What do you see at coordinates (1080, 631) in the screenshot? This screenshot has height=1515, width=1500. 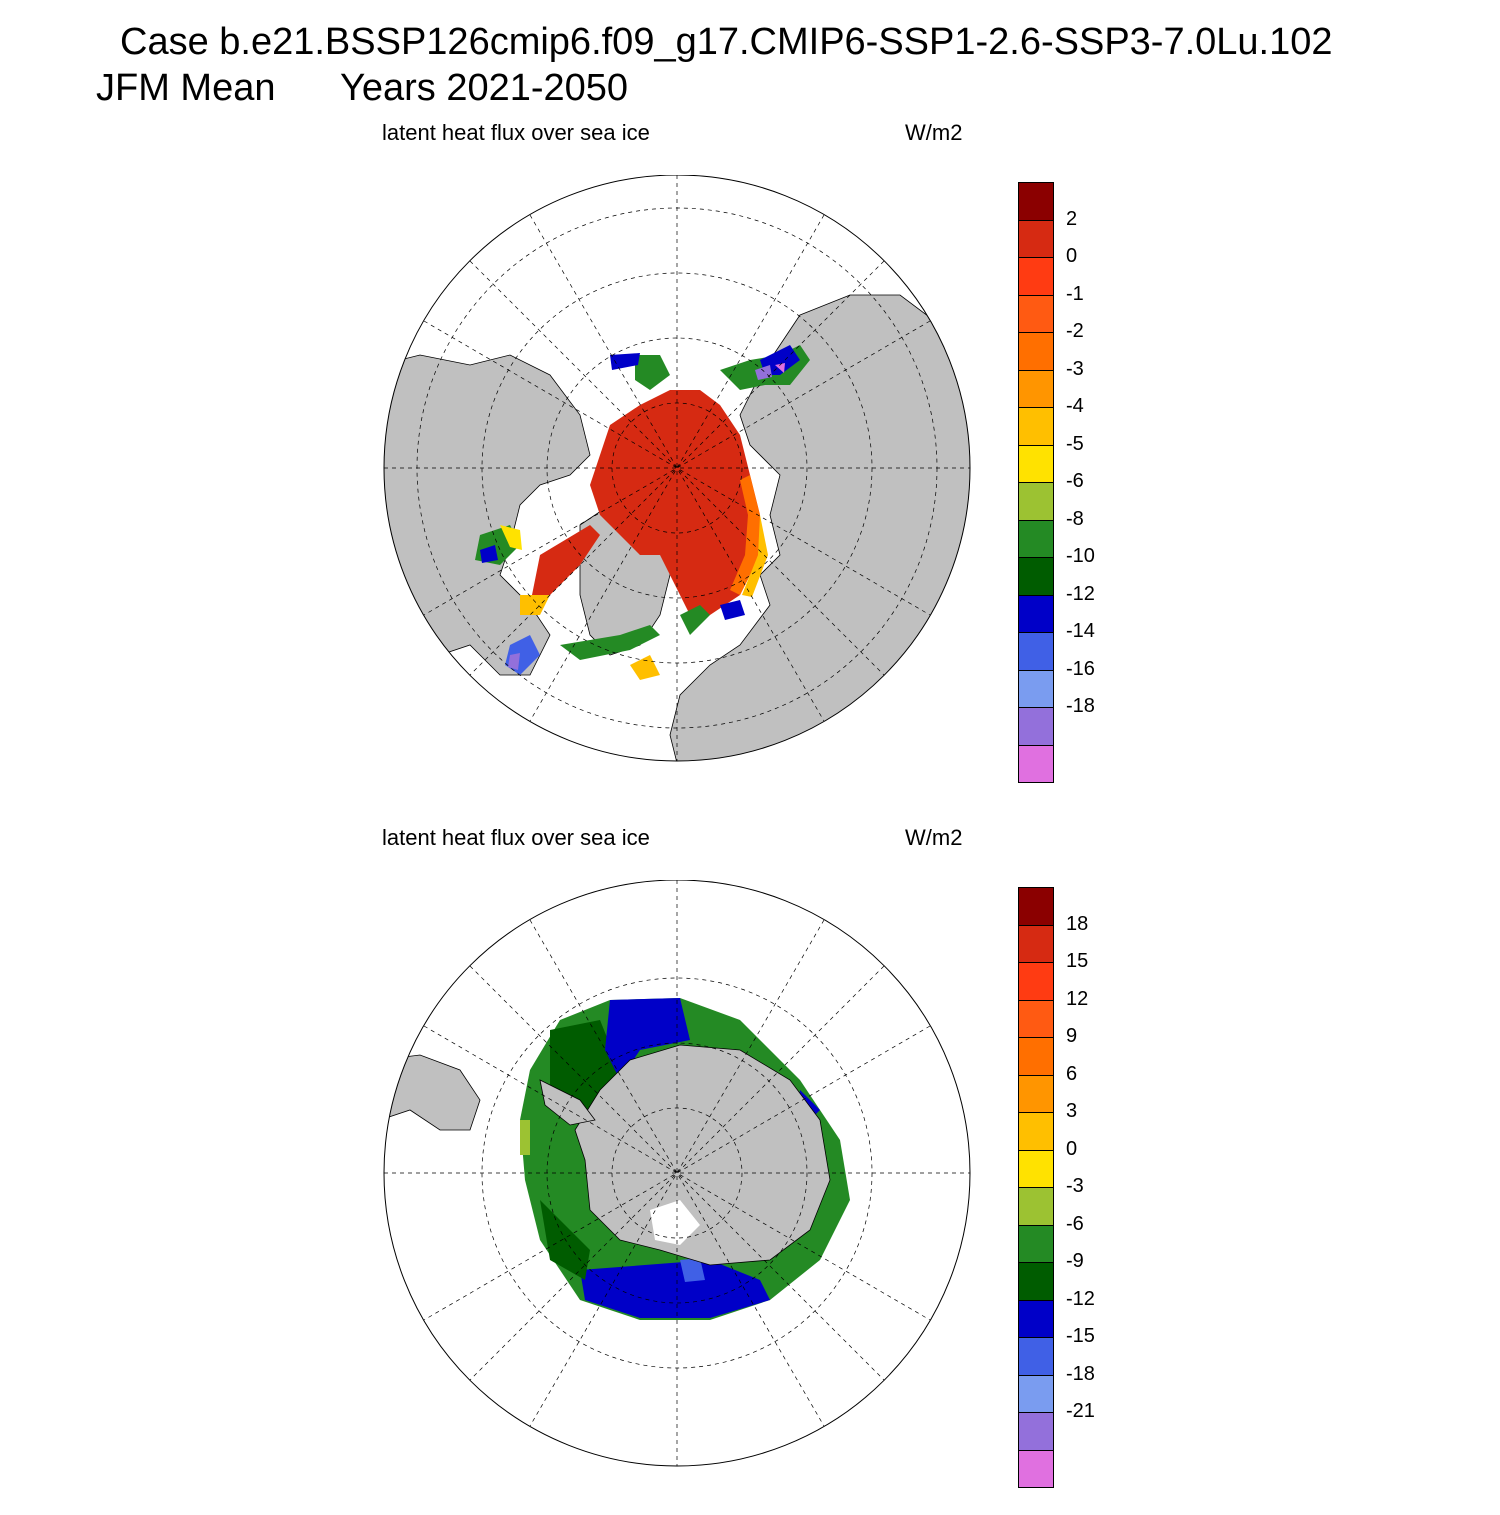 I see `colorbar-tick-label: -14` at bounding box center [1080, 631].